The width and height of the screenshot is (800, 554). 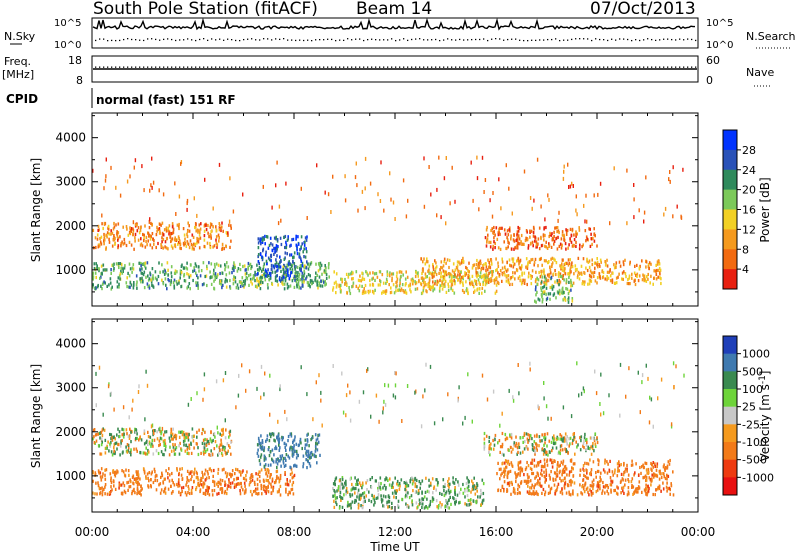 I want to click on noise-right-tick-bottom: 10^0, so click(x=719, y=45).